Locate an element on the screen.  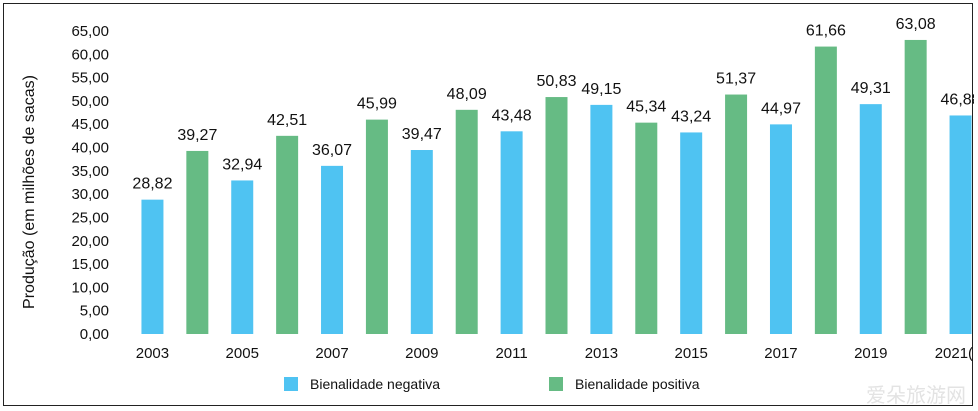
data-label: 42,51 is located at coordinates (287, 120).